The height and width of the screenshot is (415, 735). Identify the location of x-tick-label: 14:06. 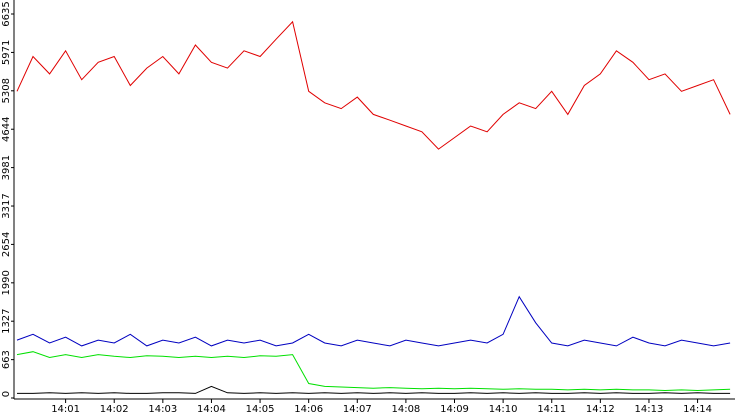
(308, 409).